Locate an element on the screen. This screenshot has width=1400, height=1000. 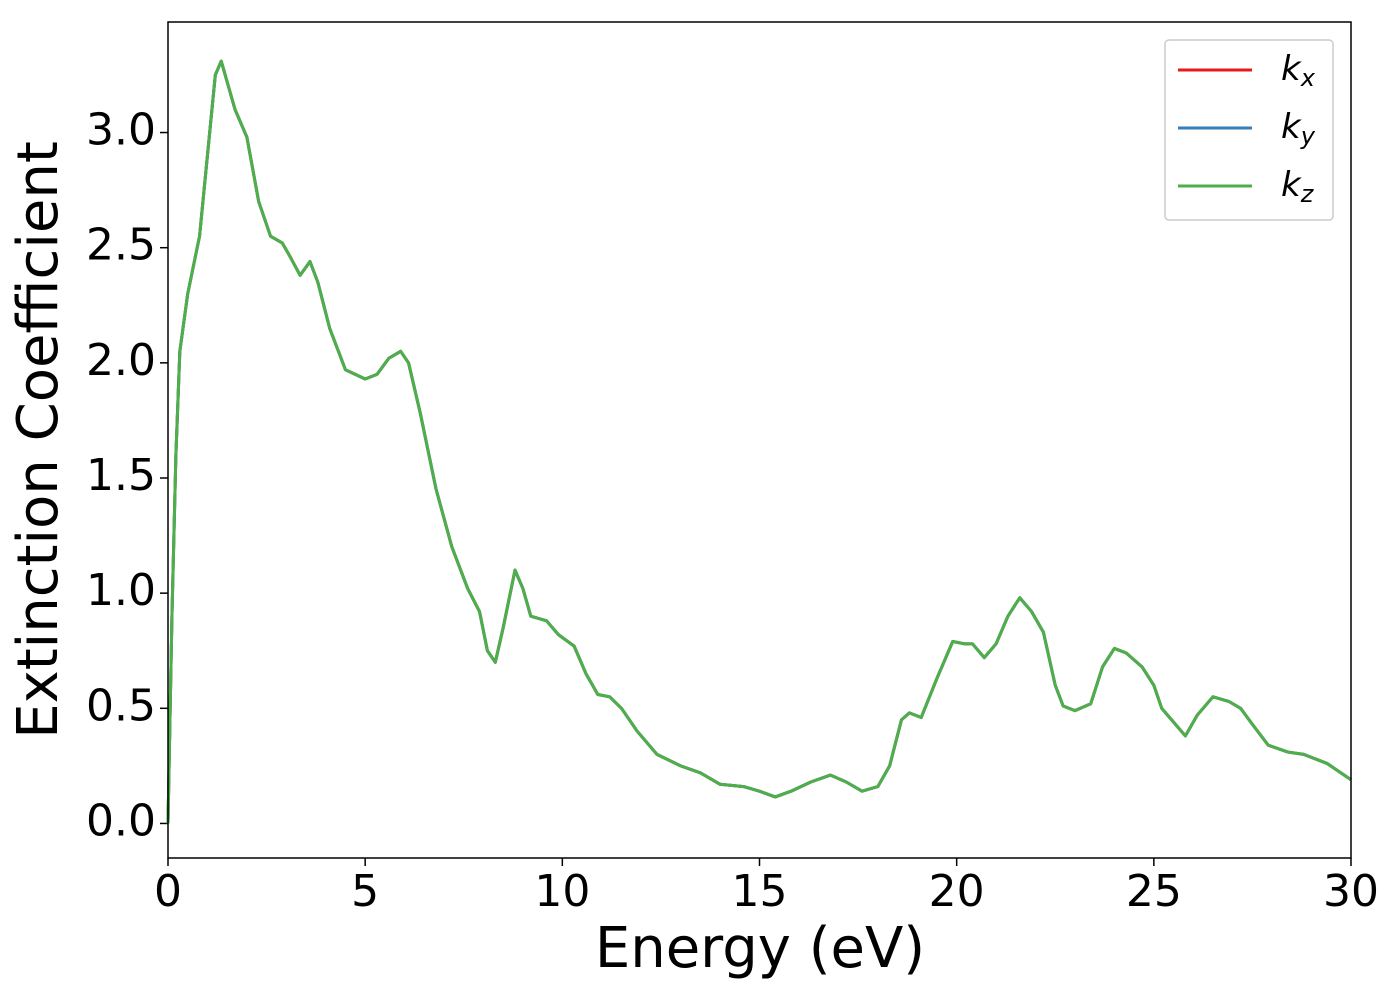
x-tick-label: 5 is located at coordinates (365, 891).